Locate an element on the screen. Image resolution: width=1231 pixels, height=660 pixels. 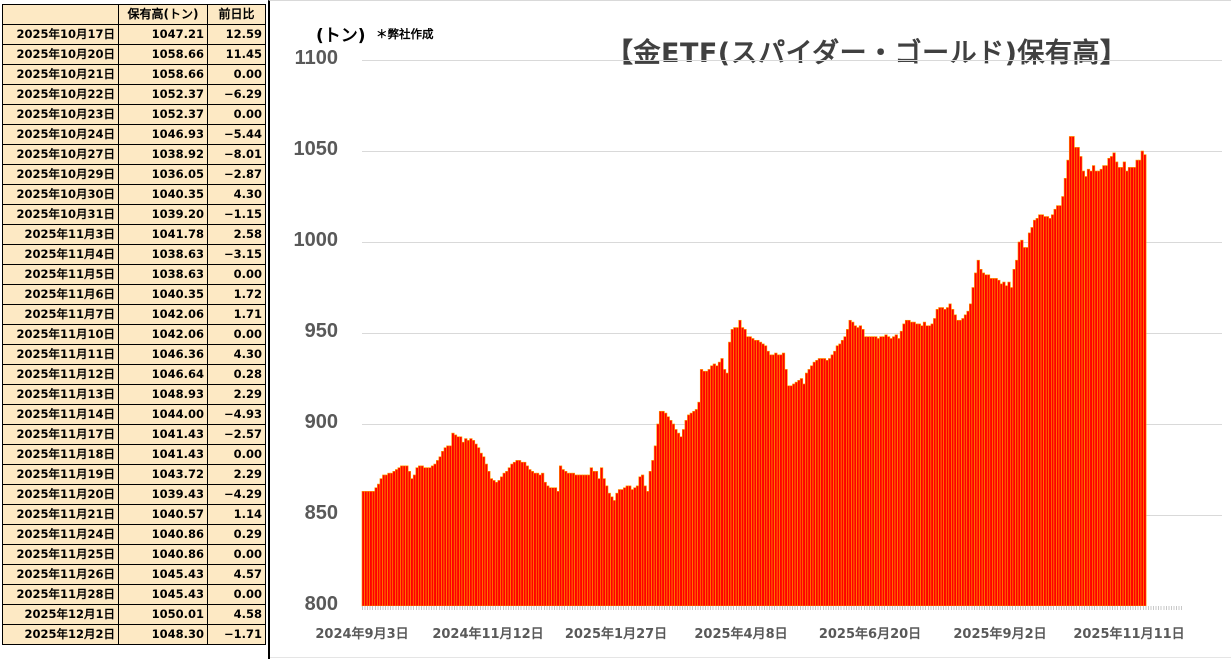
table-row: 2025年11月26日 1045.43 4.57 is located at coordinates (134, 574).